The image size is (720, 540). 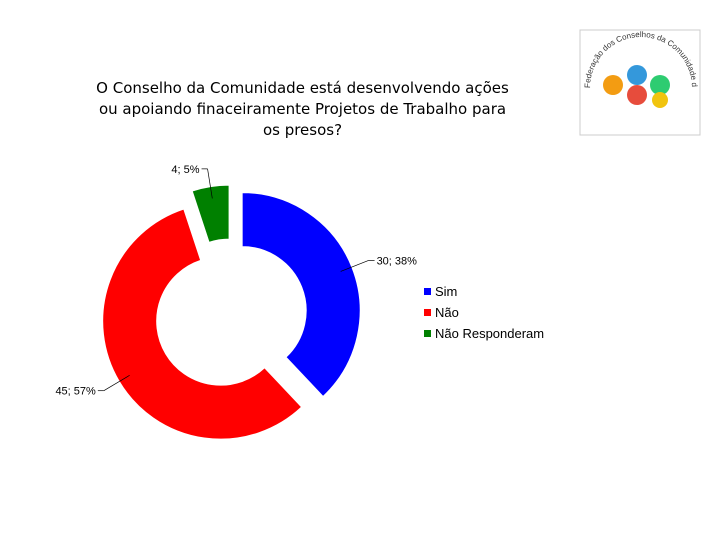 What do you see at coordinates (489, 333) in the screenshot?
I see `legend-label: Não Responderam` at bounding box center [489, 333].